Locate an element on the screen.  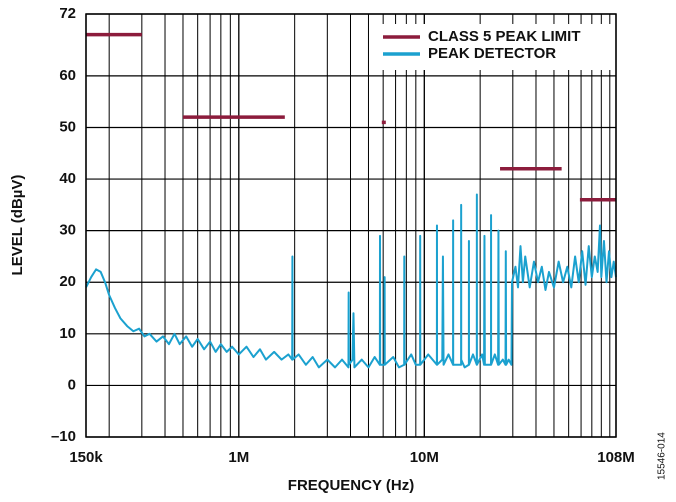
x-tick-label: 150k is located at coordinates (86, 457).